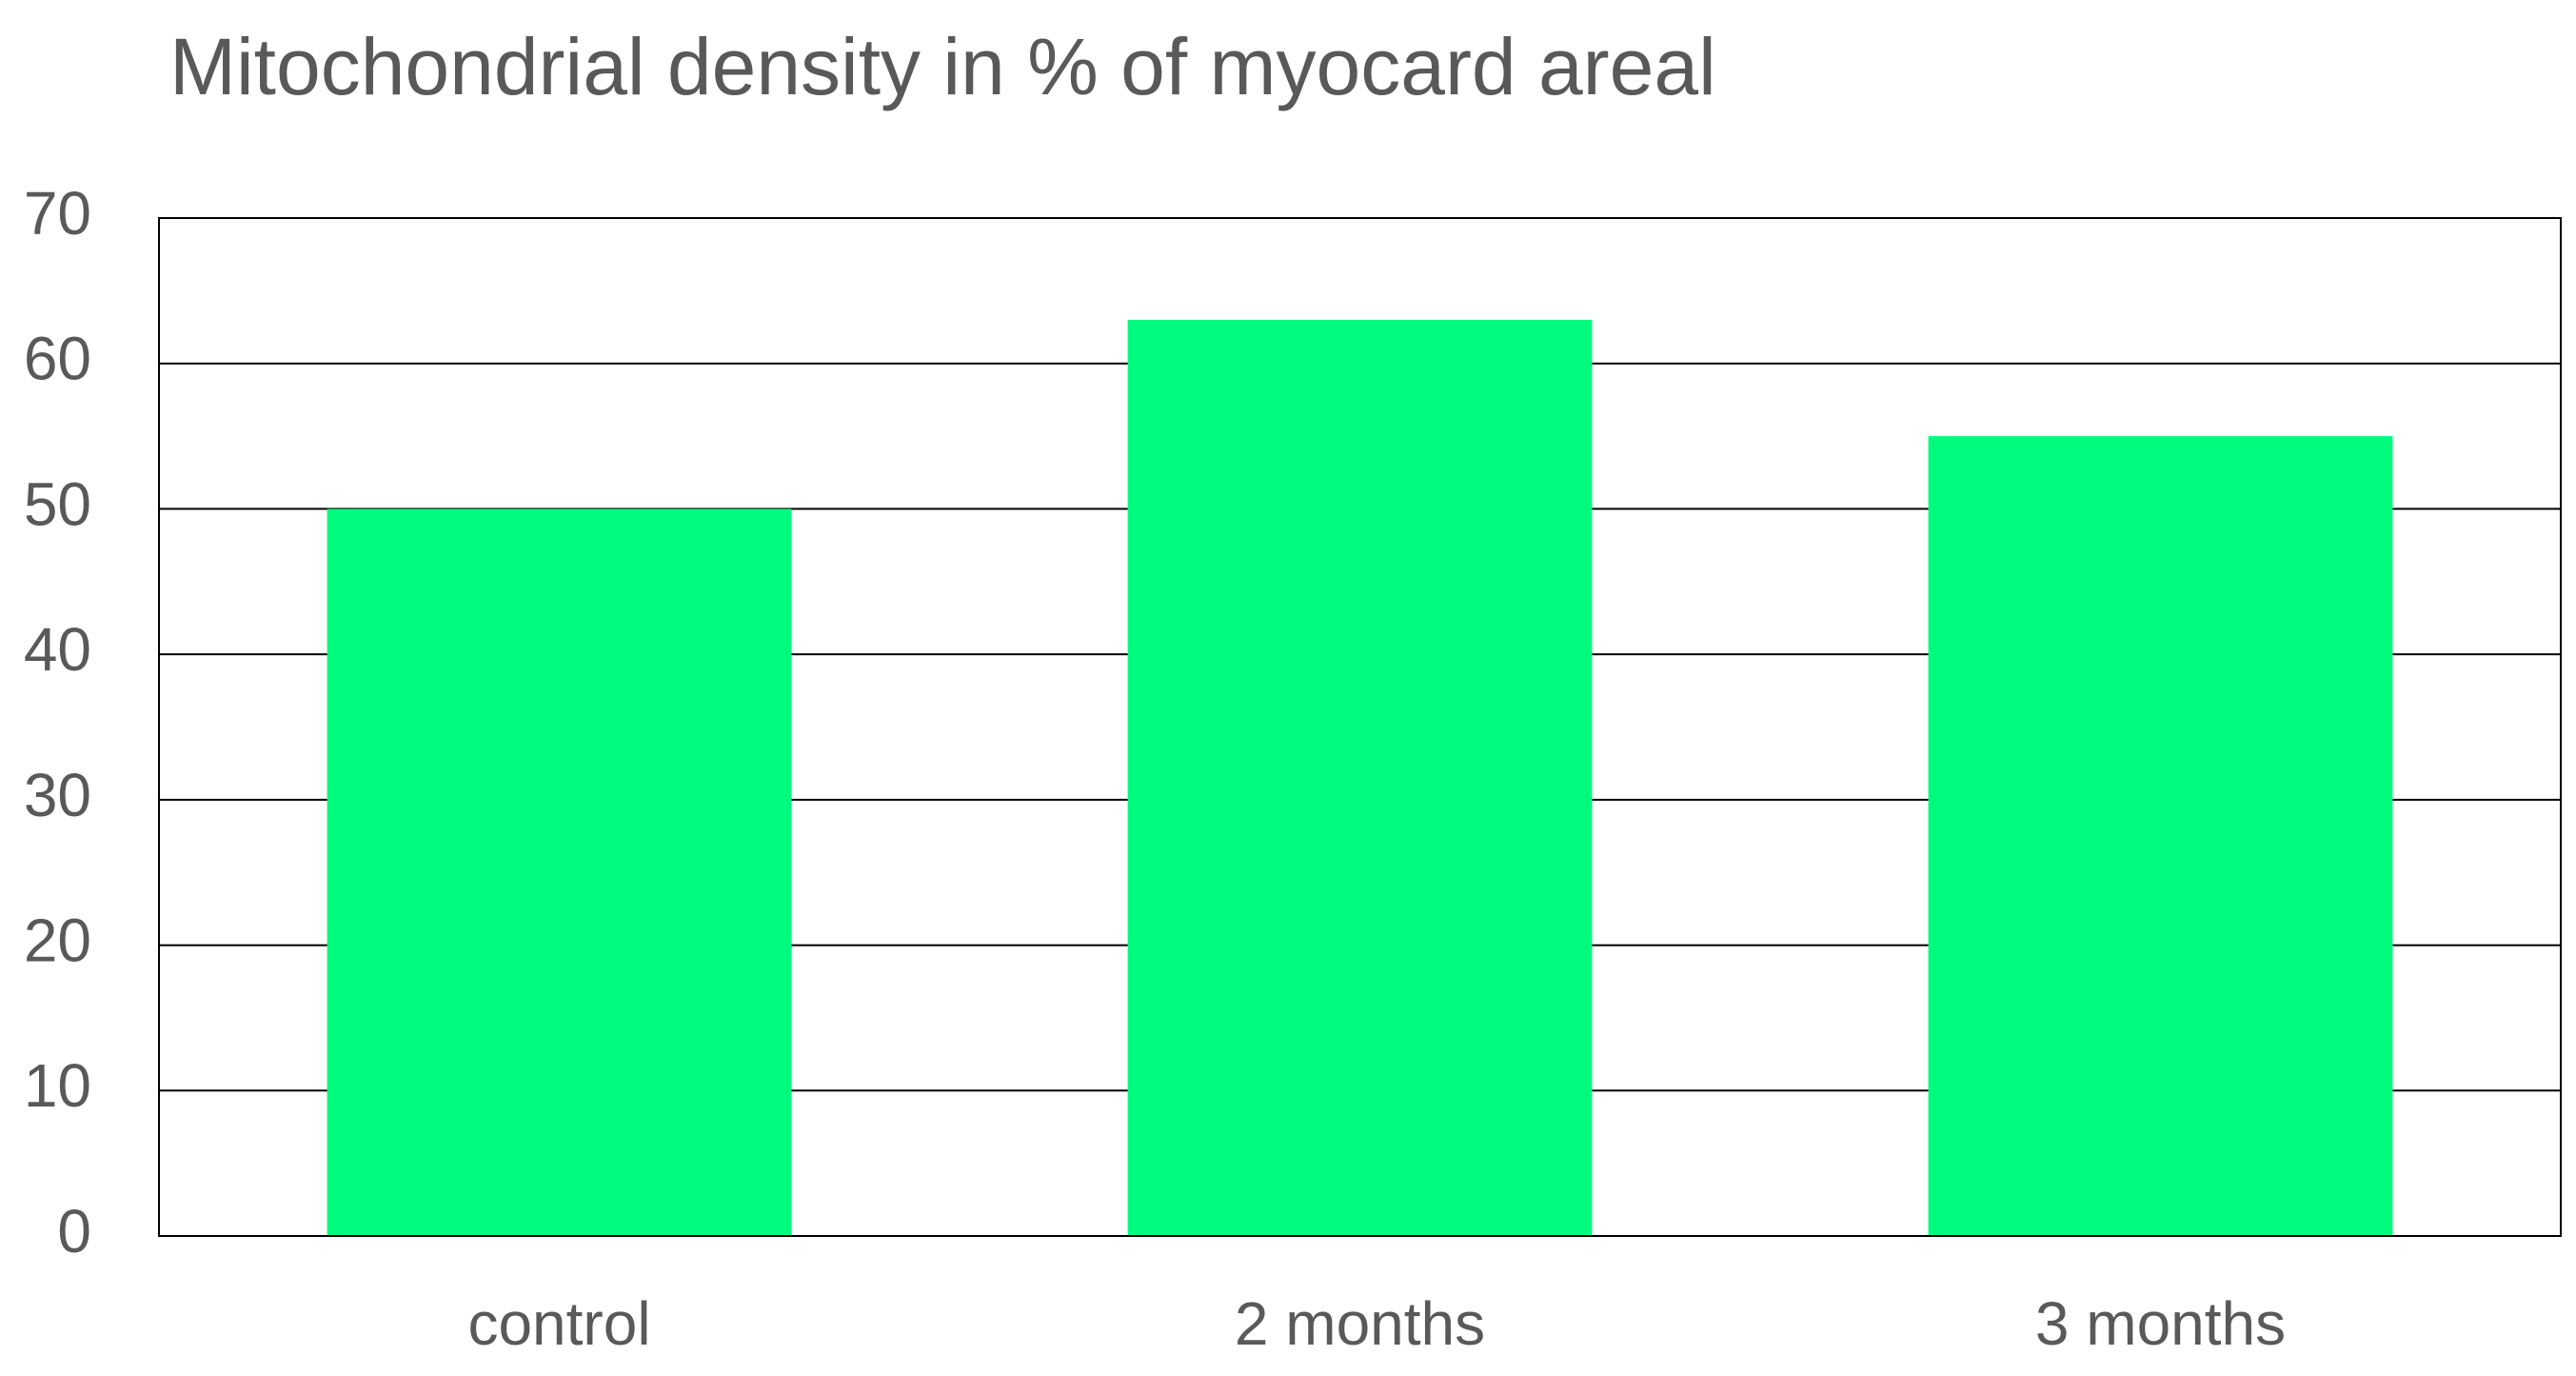  What do you see at coordinates (1360, 1323) in the screenshot?
I see `x-category-label: 2 months` at bounding box center [1360, 1323].